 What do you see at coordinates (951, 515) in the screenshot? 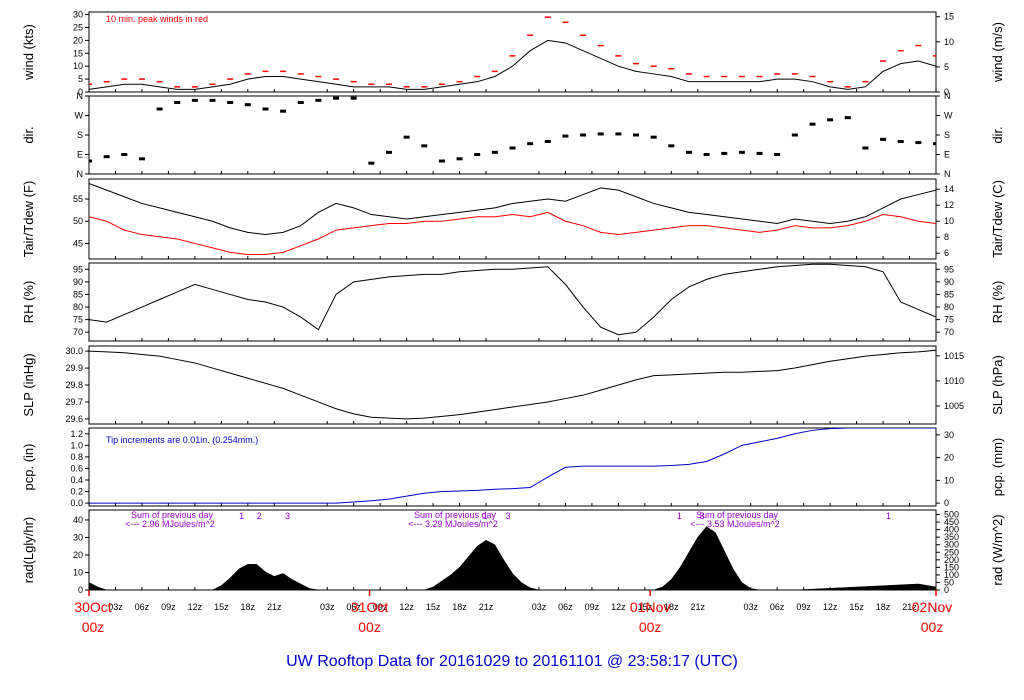
I see `y-tick-label-right: 500` at bounding box center [951, 515].